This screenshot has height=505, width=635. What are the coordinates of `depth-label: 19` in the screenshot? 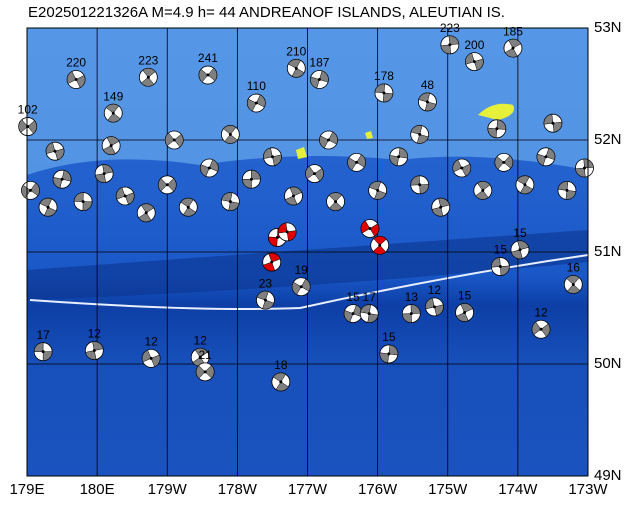 It's located at (302, 270).